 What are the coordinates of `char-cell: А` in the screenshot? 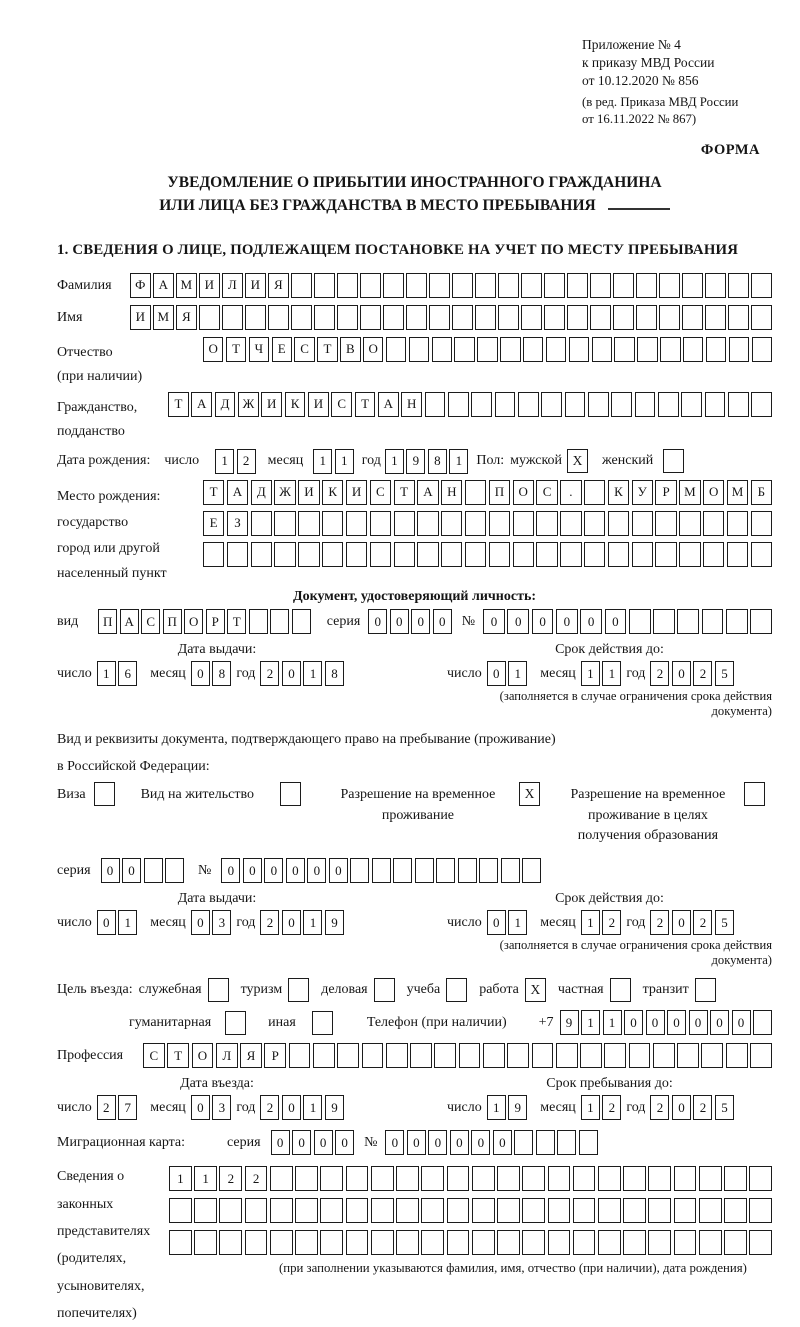 It's located at (428, 492).